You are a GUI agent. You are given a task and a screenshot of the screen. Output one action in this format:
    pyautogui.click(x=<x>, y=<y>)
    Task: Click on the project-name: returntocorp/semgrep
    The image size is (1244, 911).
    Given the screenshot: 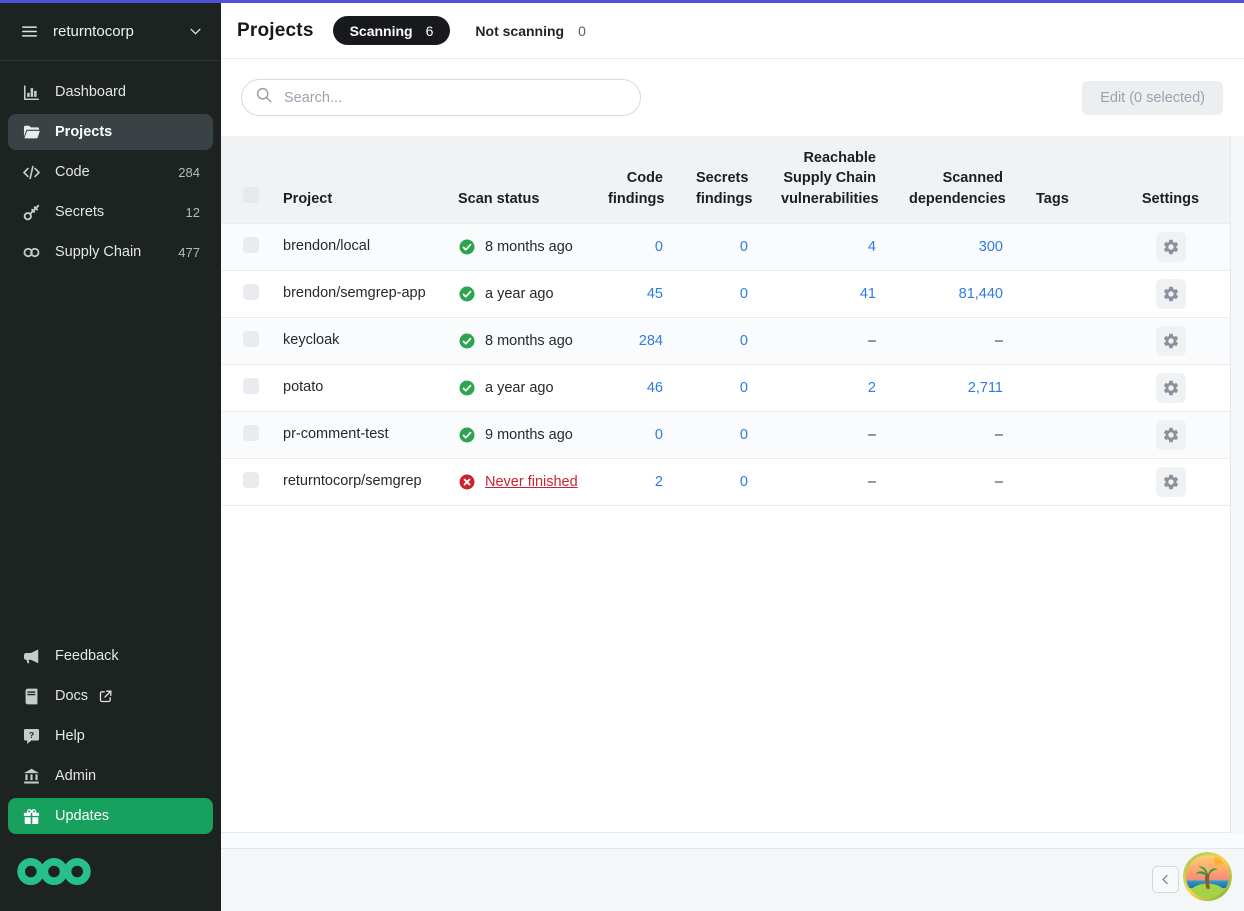 What is the action you would take?
    pyautogui.click(x=352, y=481)
    